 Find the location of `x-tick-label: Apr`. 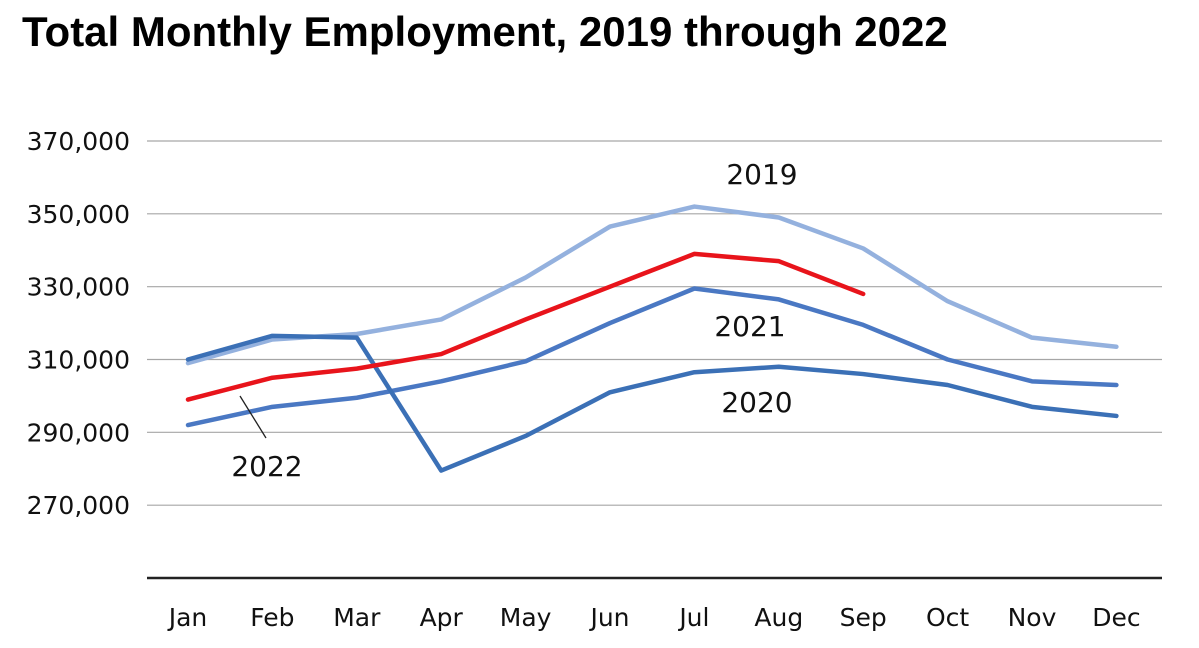

x-tick-label: Apr is located at coordinates (442, 617).